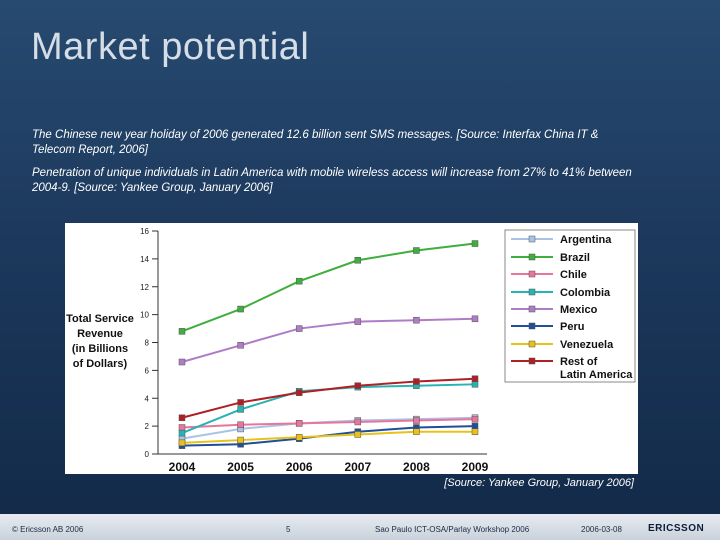  What do you see at coordinates (100, 364) in the screenshot?
I see `y-axis-label-line: of Dollars)` at bounding box center [100, 364].